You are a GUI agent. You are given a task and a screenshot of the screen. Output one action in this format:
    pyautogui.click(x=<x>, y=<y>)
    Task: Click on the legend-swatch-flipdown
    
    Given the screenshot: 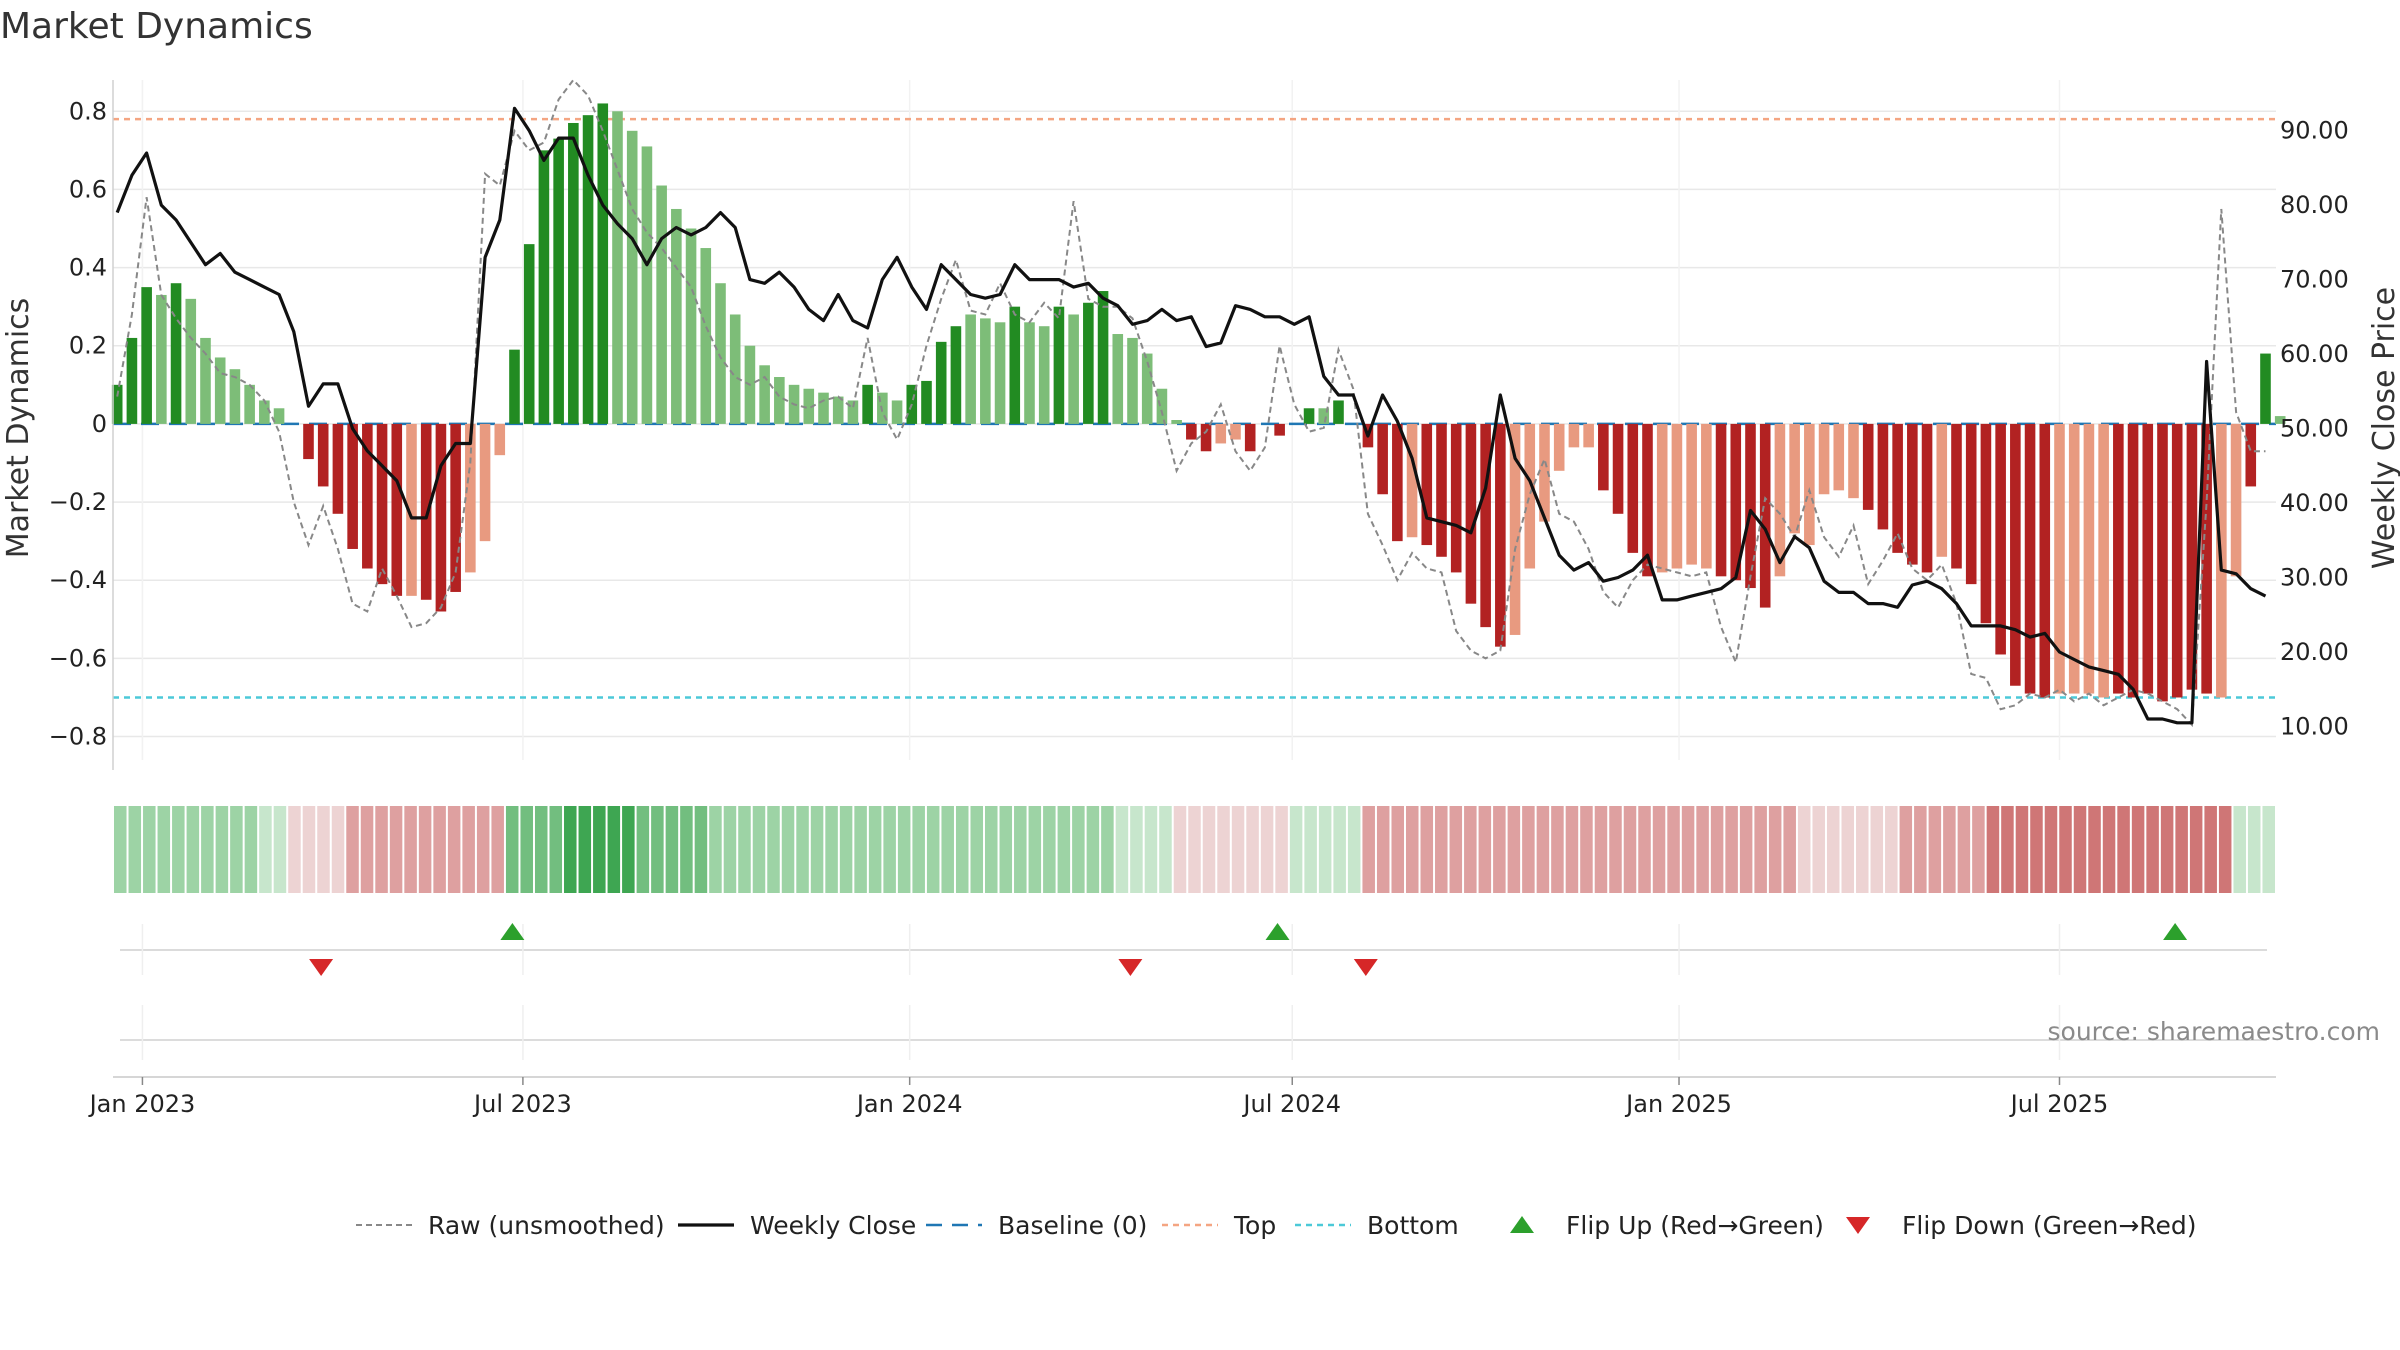 What is the action you would take?
    pyautogui.click(x=1858, y=1225)
    